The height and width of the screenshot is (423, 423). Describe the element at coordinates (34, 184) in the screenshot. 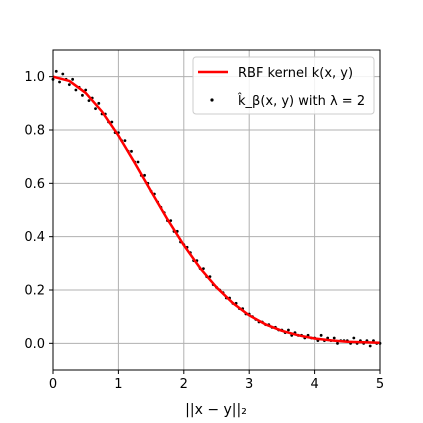

I see `y-tick-label: 0.6` at that location.